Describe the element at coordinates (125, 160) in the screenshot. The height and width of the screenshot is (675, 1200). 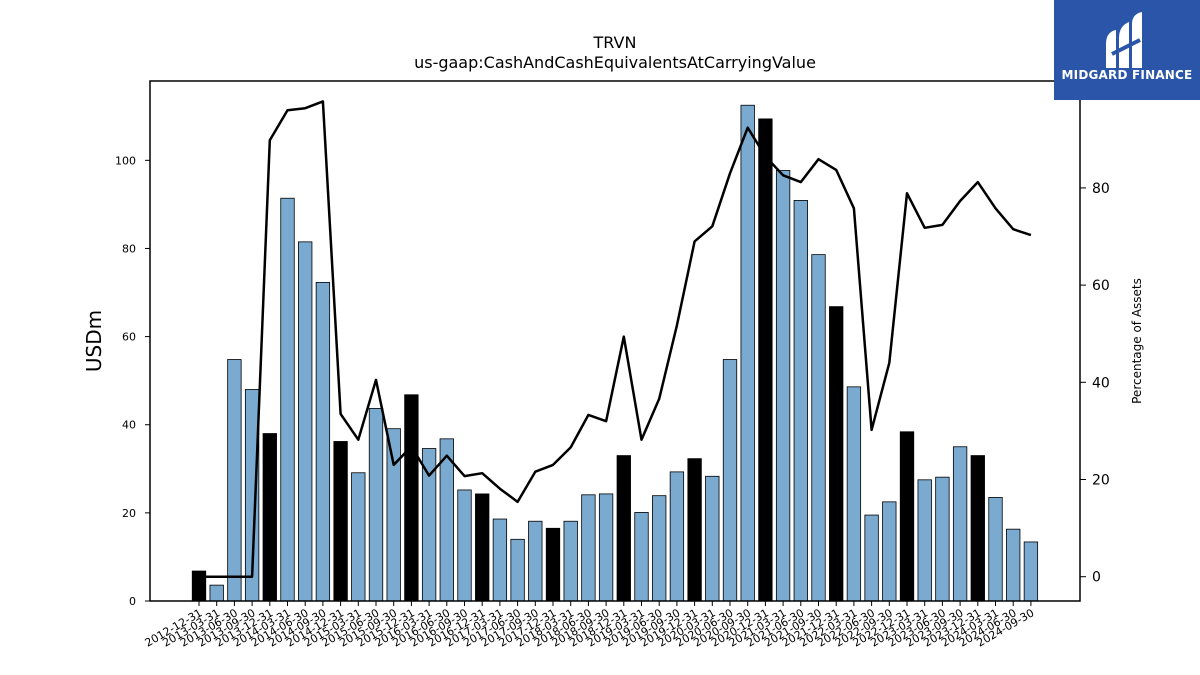
I see `y-tick-label: 100` at that location.